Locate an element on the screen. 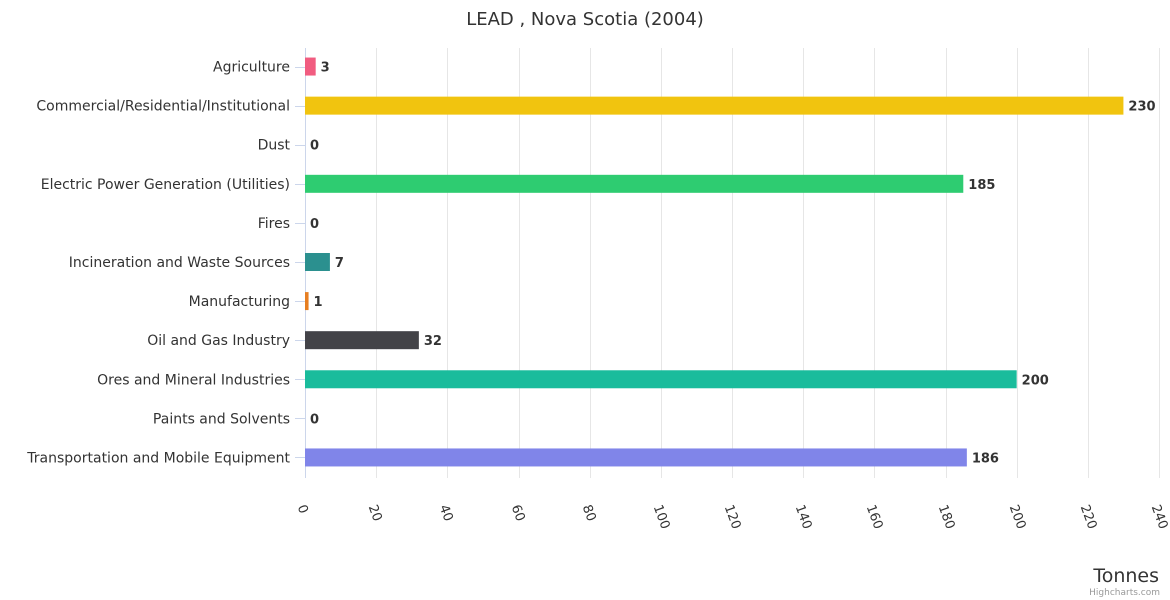 This screenshot has width=1170, height=600. data-label: 230 is located at coordinates (1141, 107).